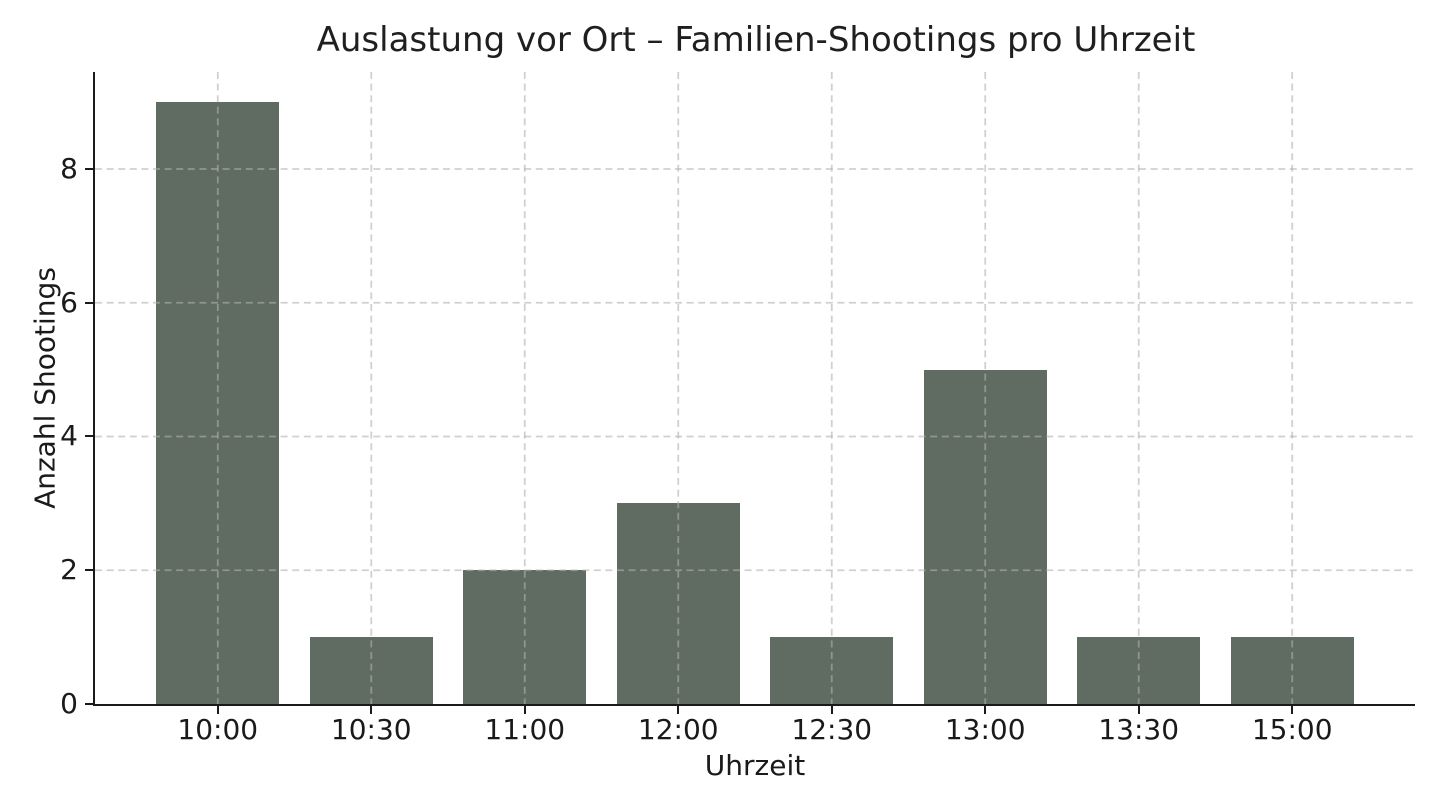 The image size is (1440, 810). What do you see at coordinates (985, 536) in the screenshot?
I see `bar-13:00` at bounding box center [985, 536].